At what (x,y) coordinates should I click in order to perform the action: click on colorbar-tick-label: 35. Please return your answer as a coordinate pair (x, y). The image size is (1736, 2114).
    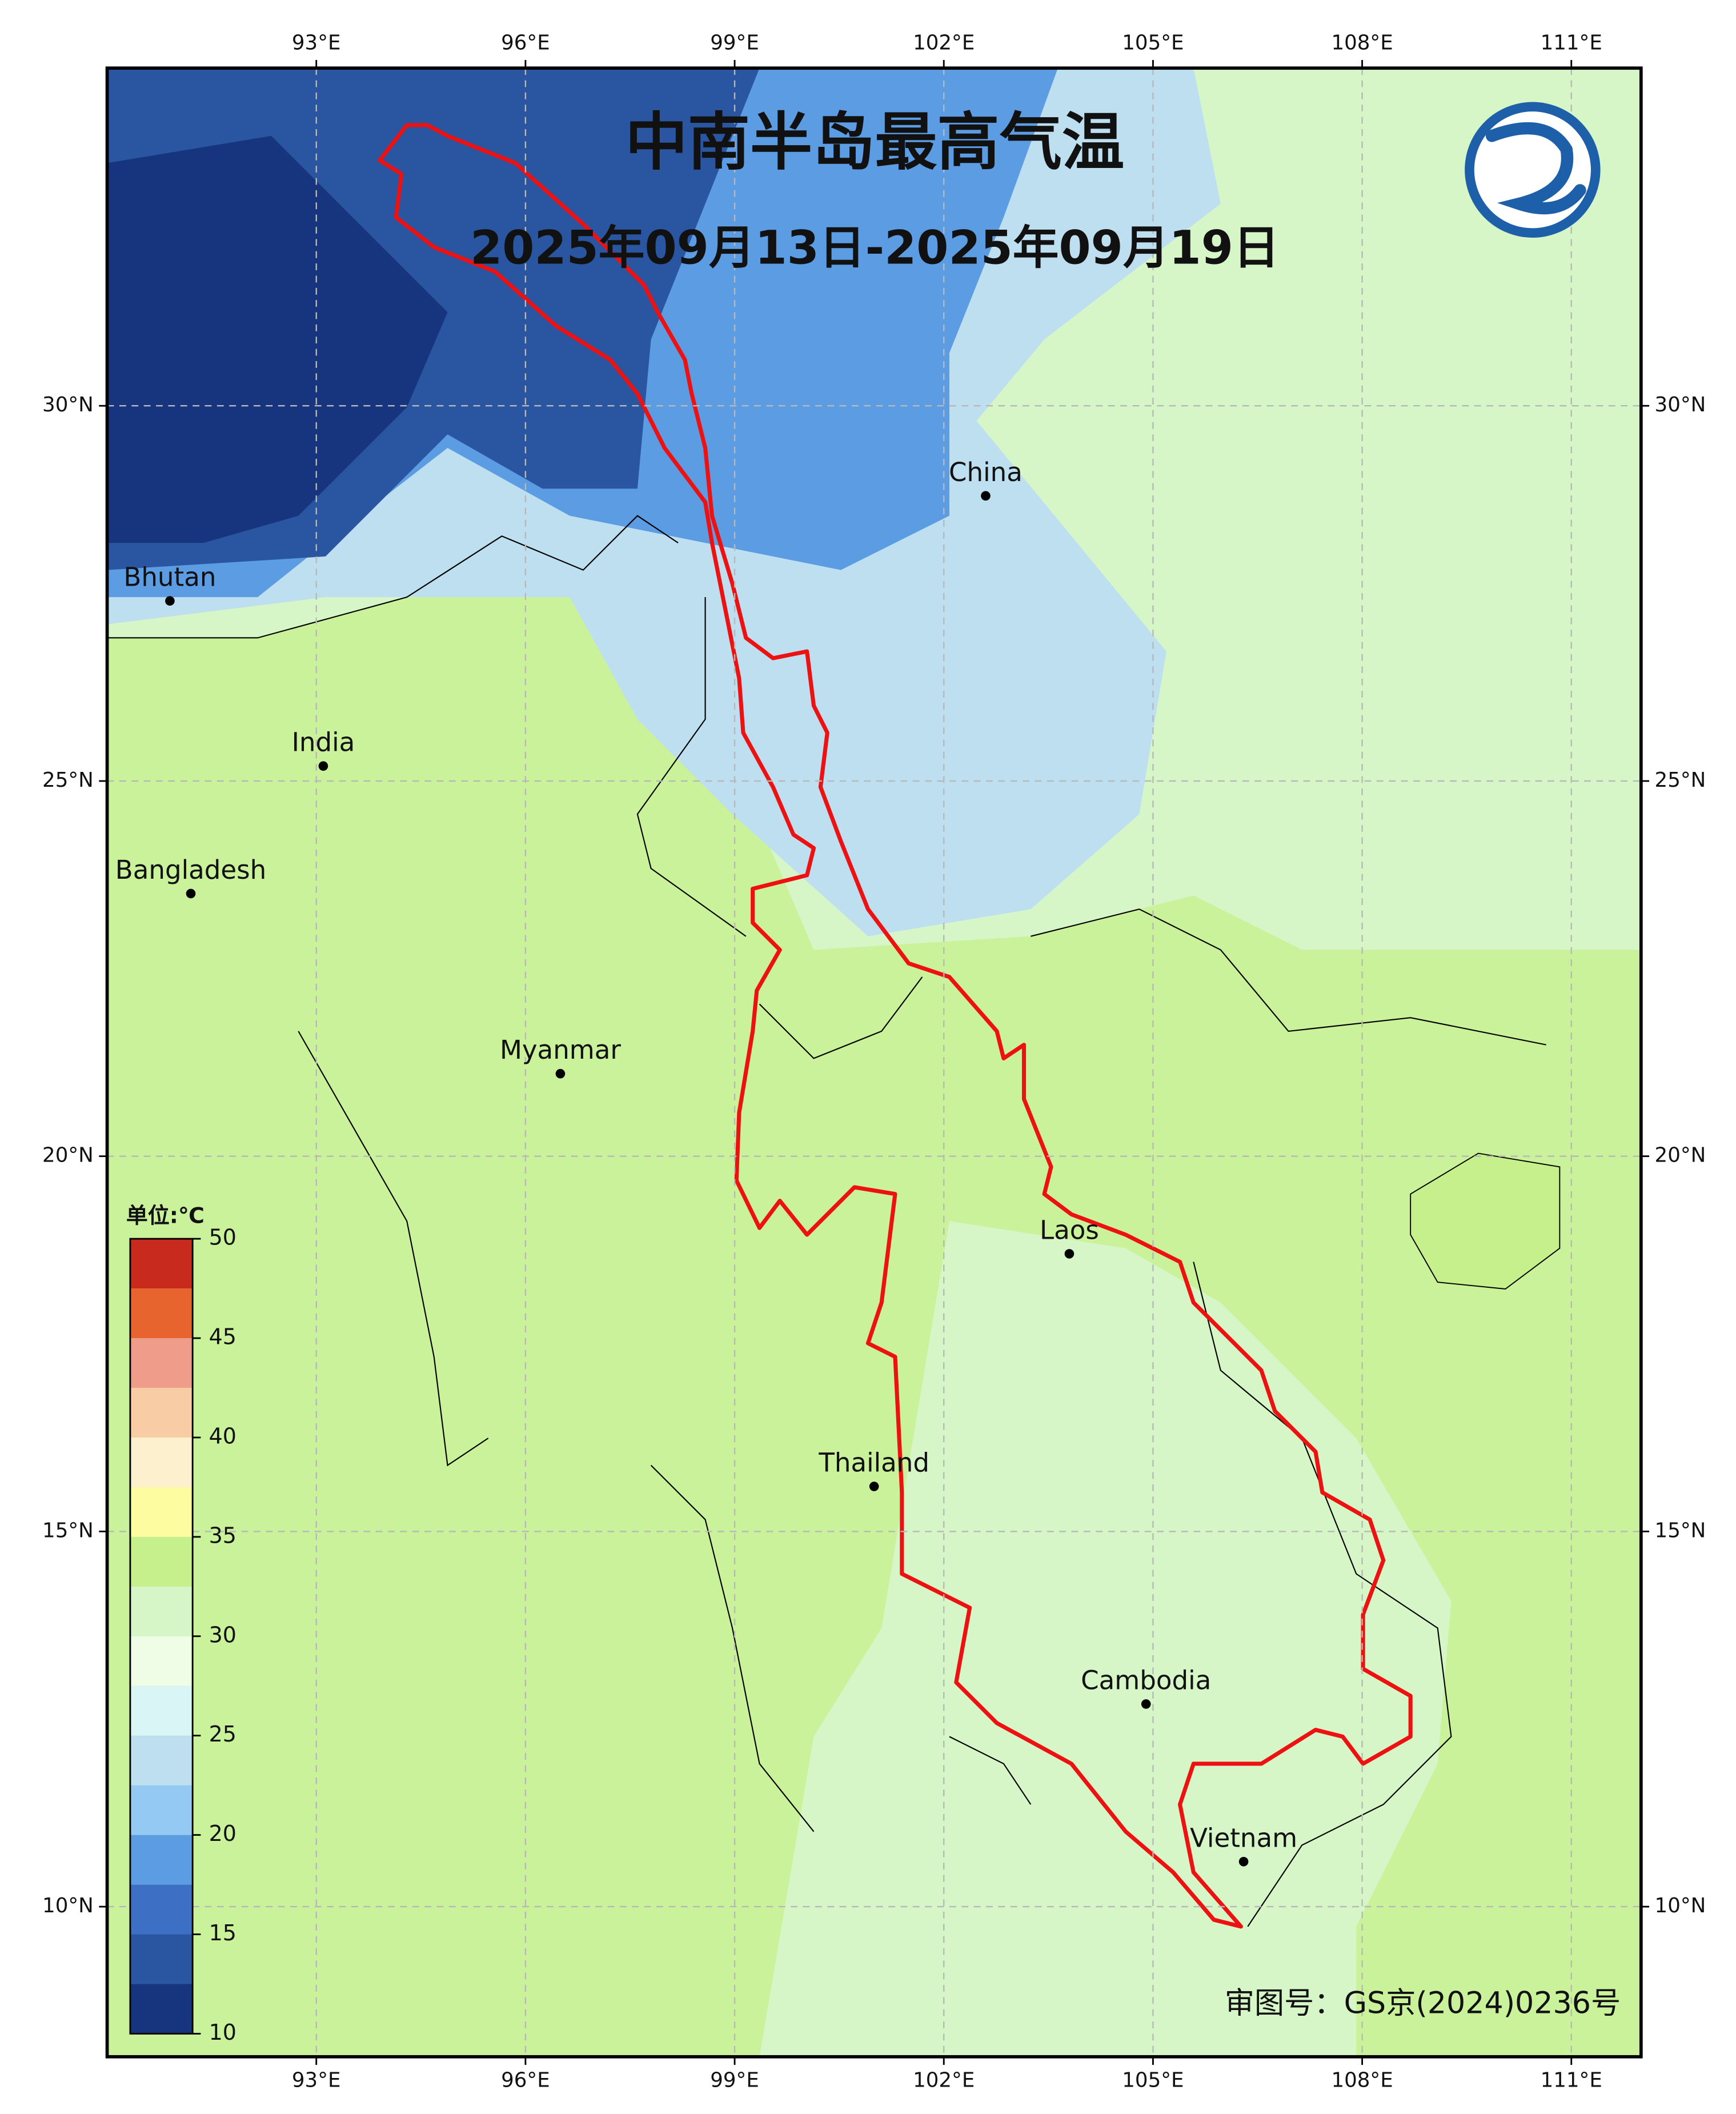
    Looking at the image, I should click on (222, 1536).